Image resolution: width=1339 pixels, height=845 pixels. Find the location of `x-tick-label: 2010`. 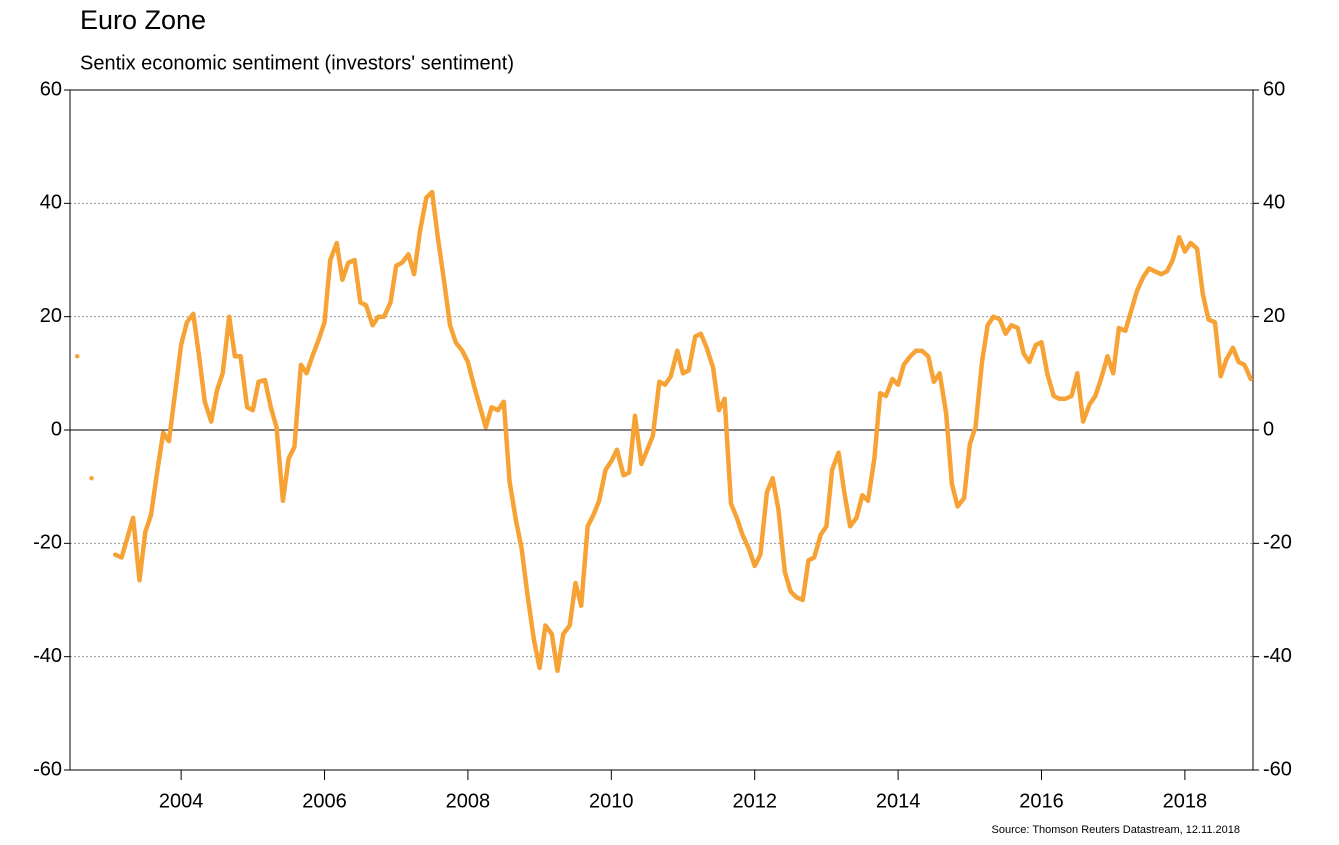

x-tick-label: 2010 is located at coordinates (611, 801).